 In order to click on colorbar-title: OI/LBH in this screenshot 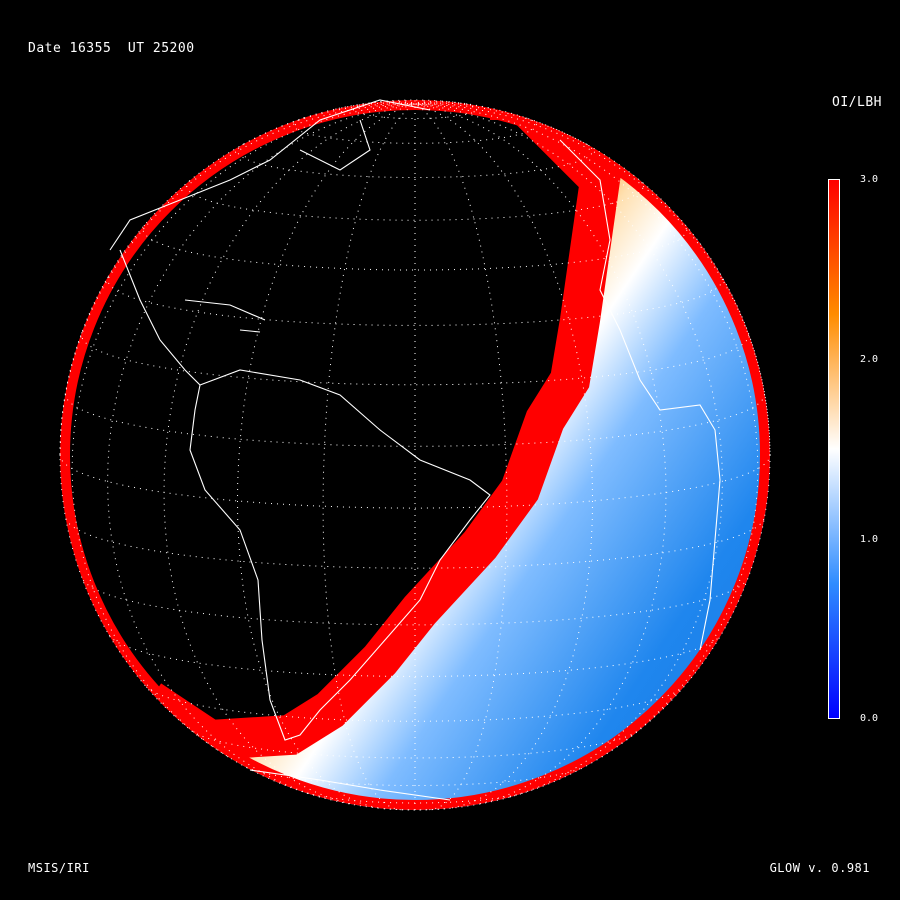, I will do `click(857, 102)`.